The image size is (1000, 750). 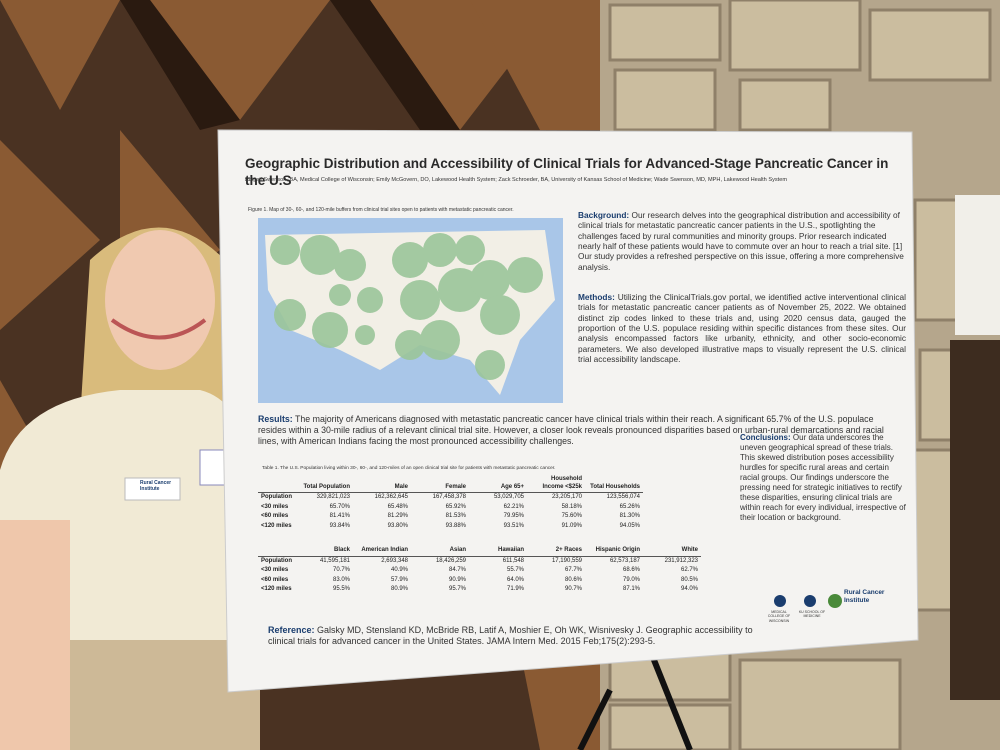 I want to click on cell: 90.9%, so click(x=457, y=579).